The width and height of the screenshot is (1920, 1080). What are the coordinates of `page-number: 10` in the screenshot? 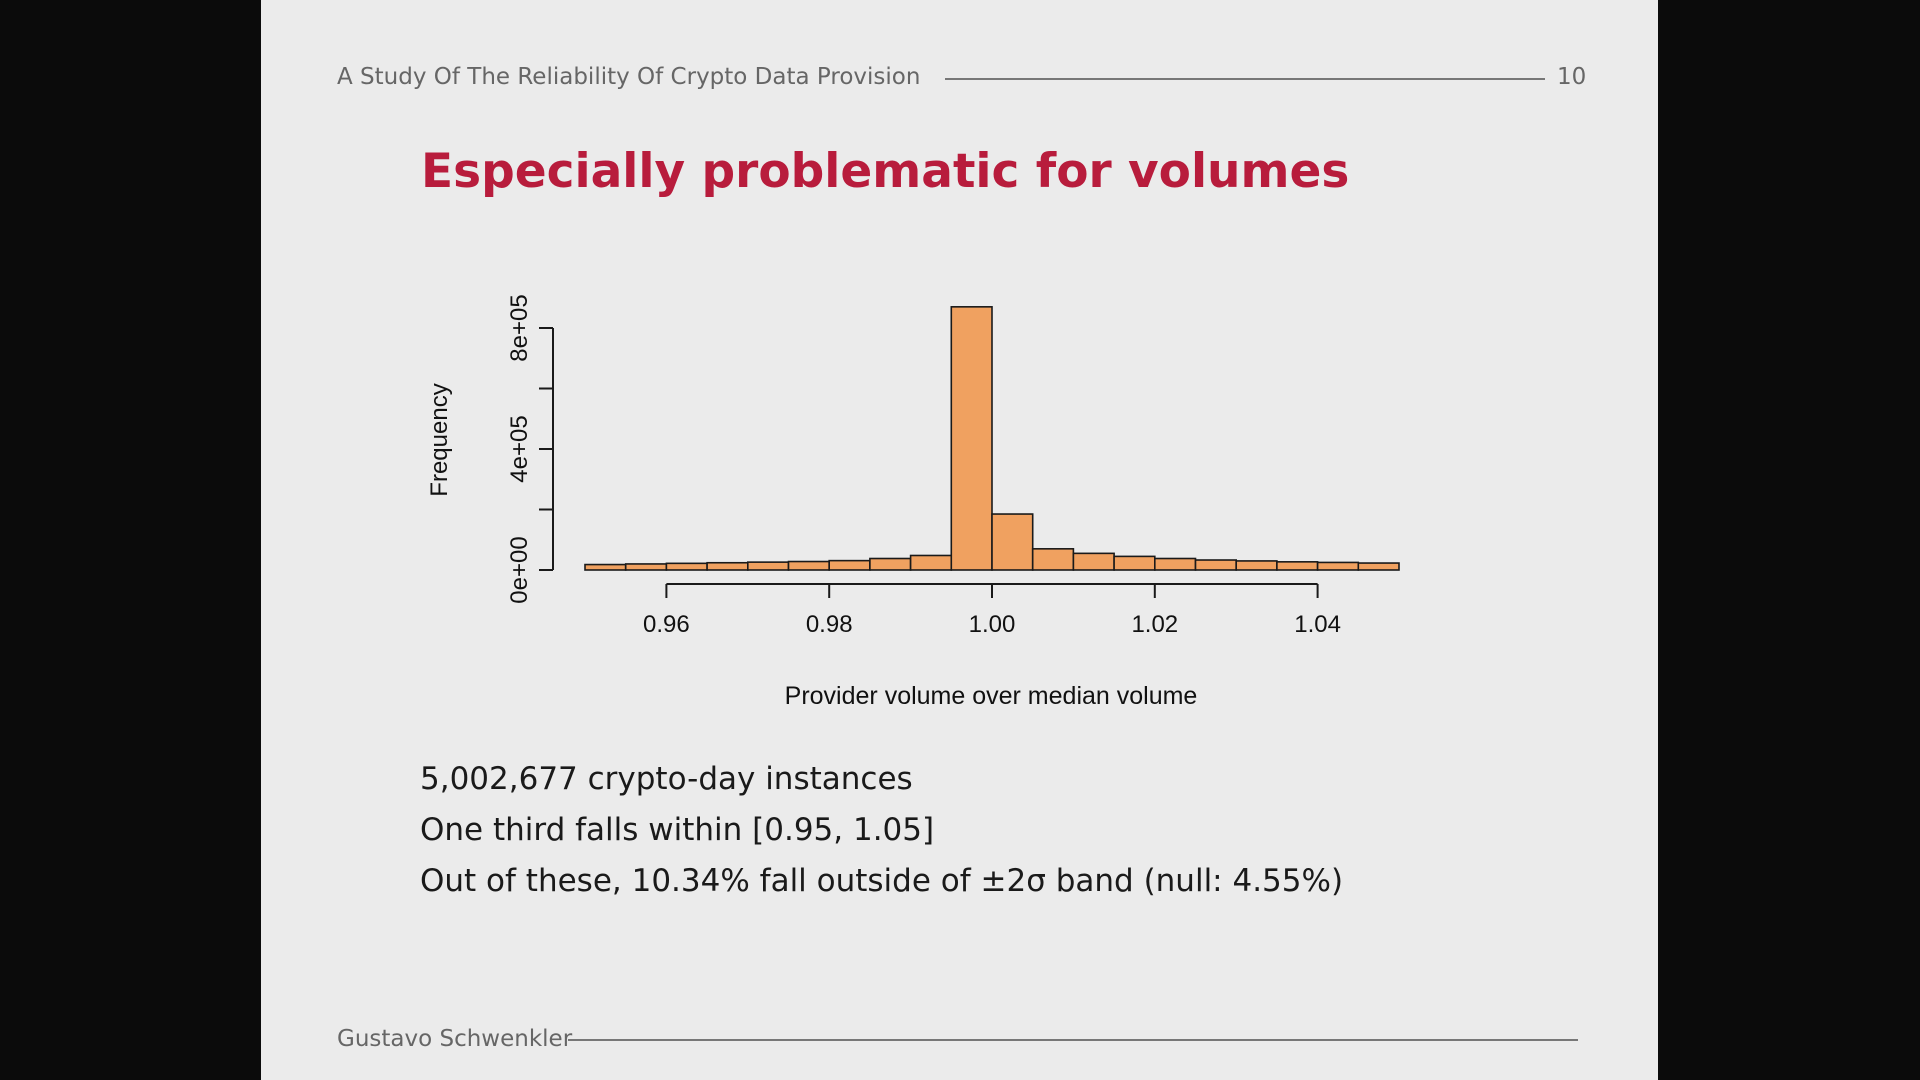 It's located at (1572, 77).